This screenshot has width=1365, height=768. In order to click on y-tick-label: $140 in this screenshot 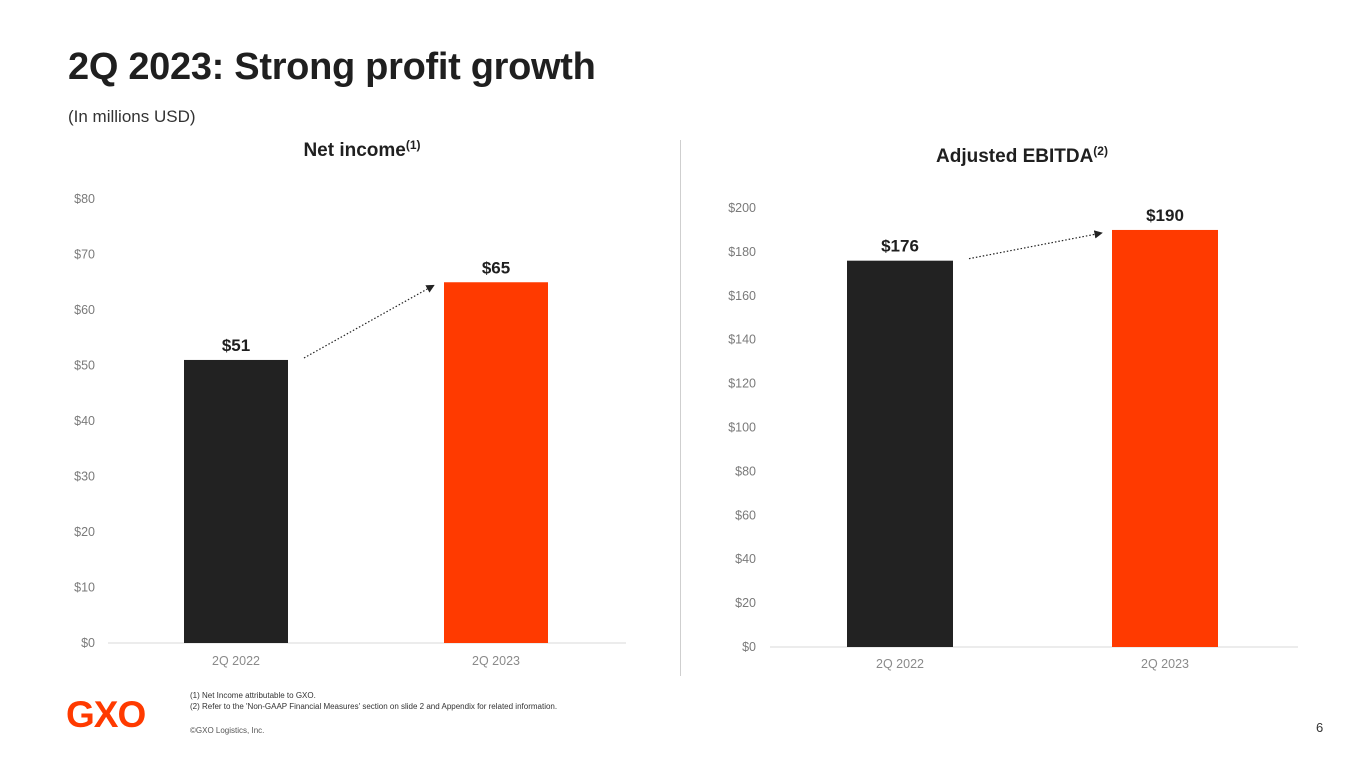, I will do `click(742, 340)`.